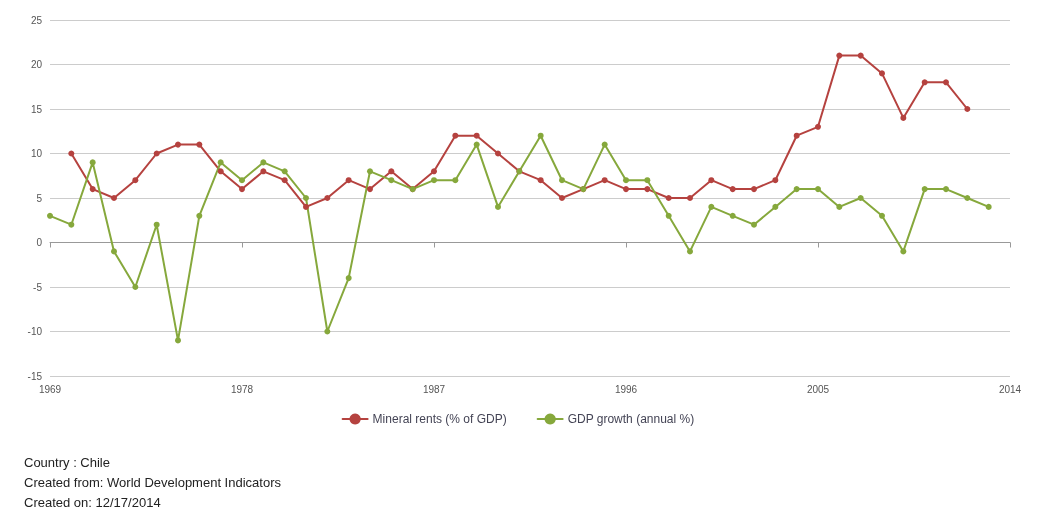 The image size is (1038, 508). What do you see at coordinates (36, 109) in the screenshot?
I see `y-tick-label: 15` at bounding box center [36, 109].